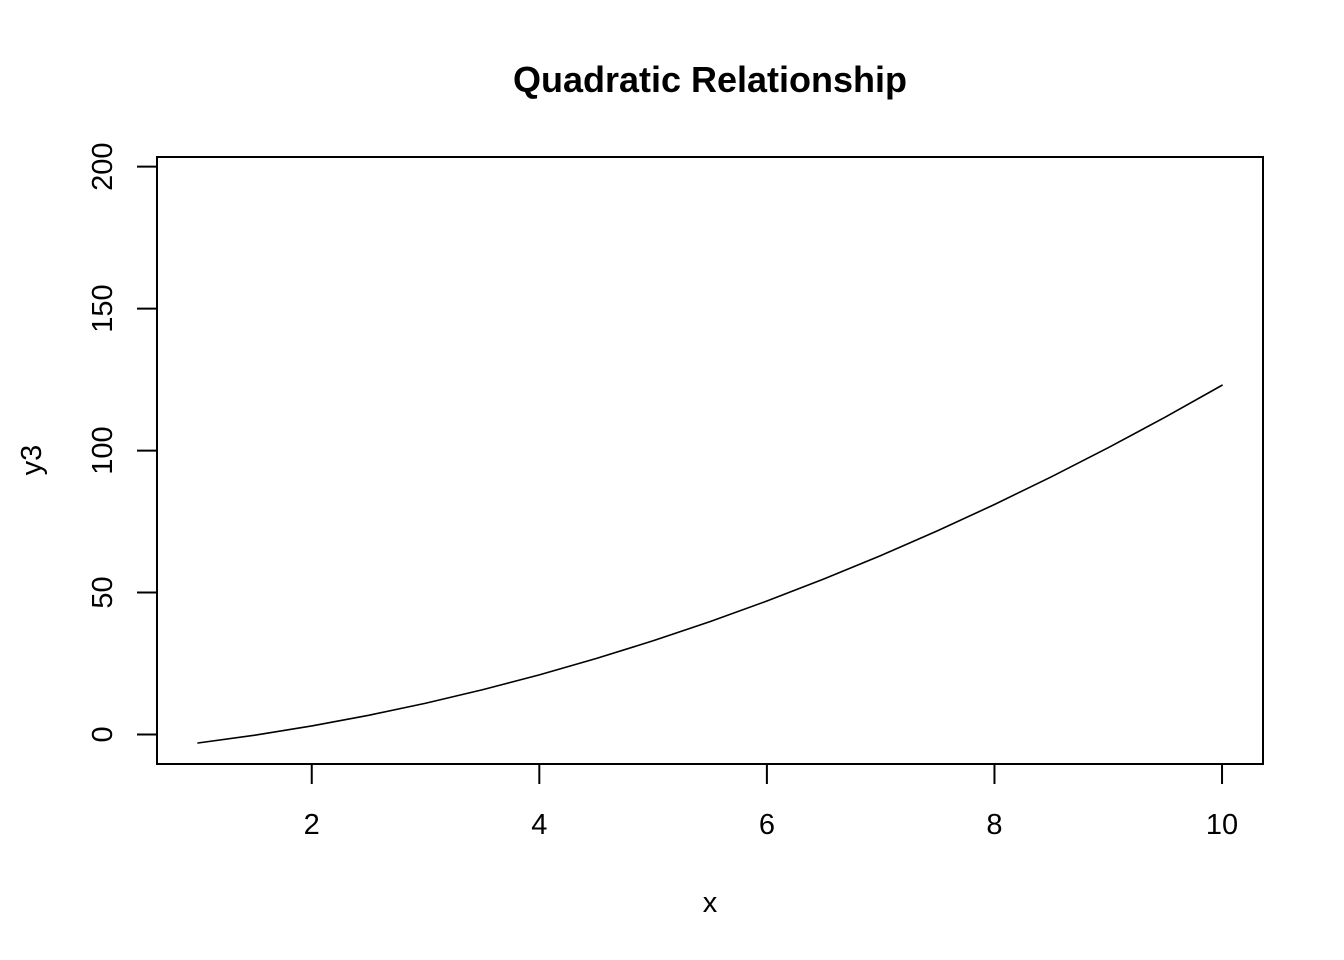 The width and height of the screenshot is (1344, 960). I want to click on y-axis-label: y3, so click(32, 460).